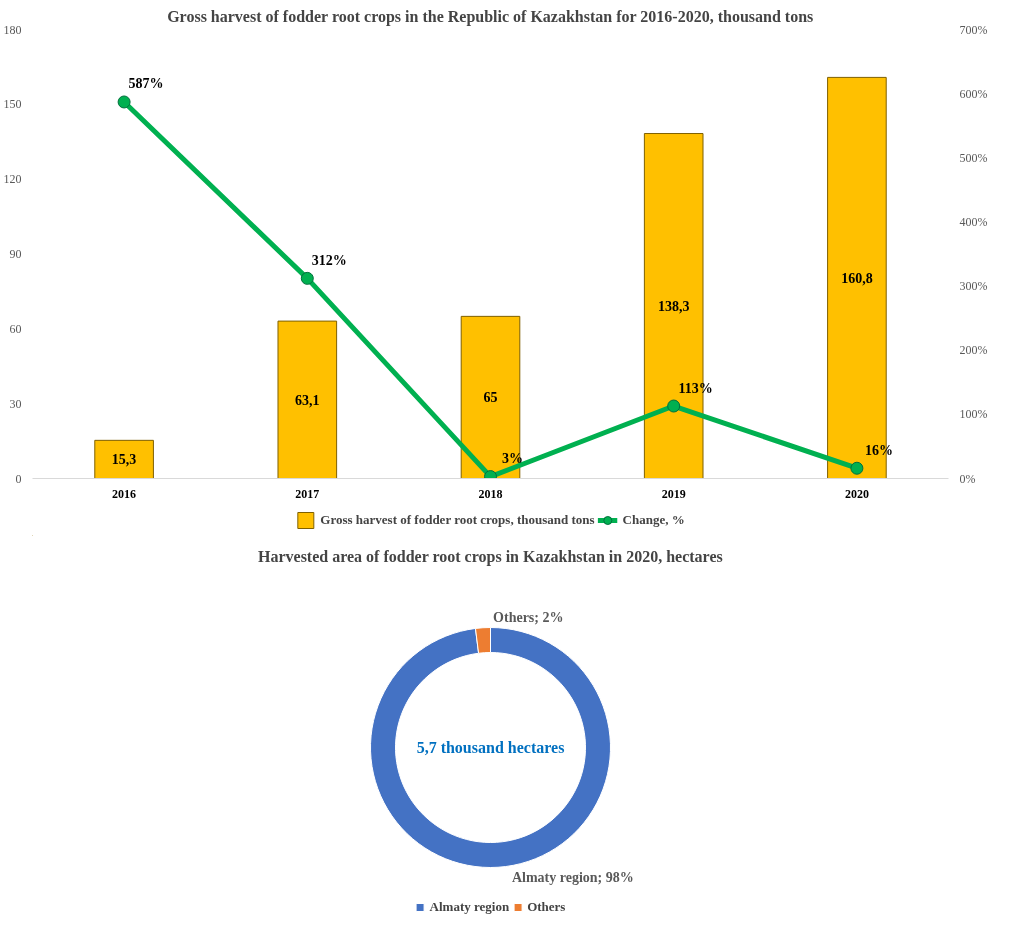  Describe the element at coordinates (490, 556) in the screenshot. I see `chart-title: Harvested area of fodder root crops in Kazakhstan in 2020, hectares` at that location.